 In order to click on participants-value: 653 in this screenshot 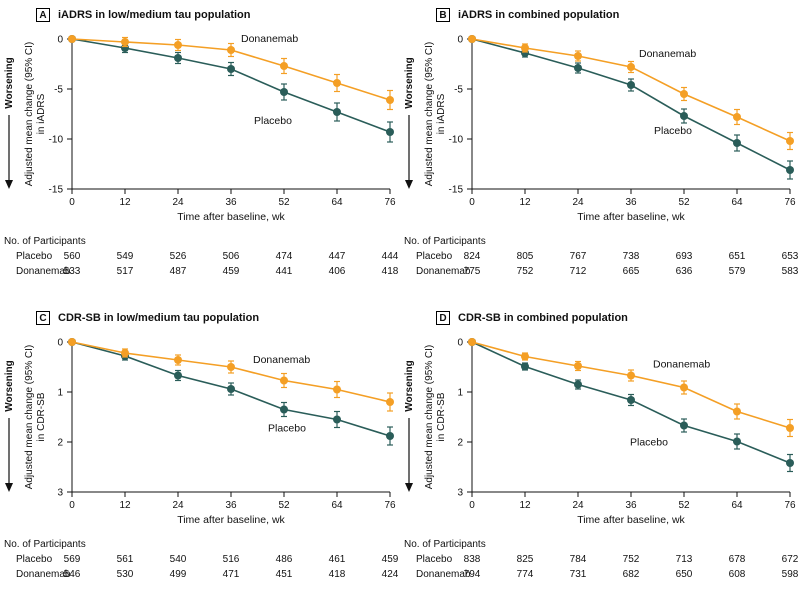, I will do `click(790, 256)`.